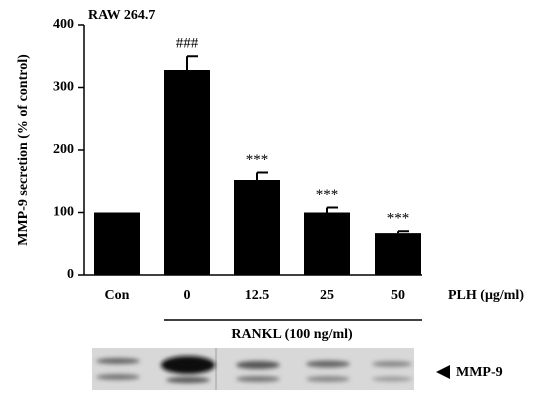  Describe the element at coordinates (216, 369) in the screenshot. I see `blot-seam` at that location.